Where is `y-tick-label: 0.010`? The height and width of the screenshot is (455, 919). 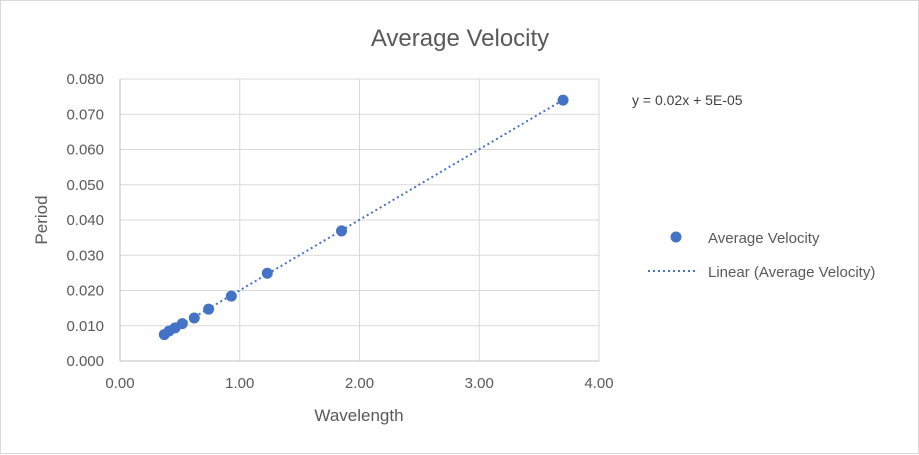
y-tick-label: 0.010 is located at coordinates (85, 326).